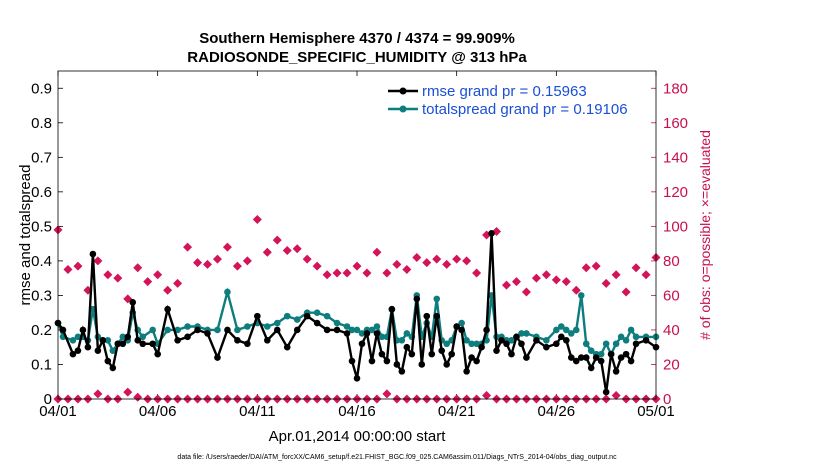  Describe the element at coordinates (41, 123) in the screenshot. I see `y-tick-label: 0.8` at that location.